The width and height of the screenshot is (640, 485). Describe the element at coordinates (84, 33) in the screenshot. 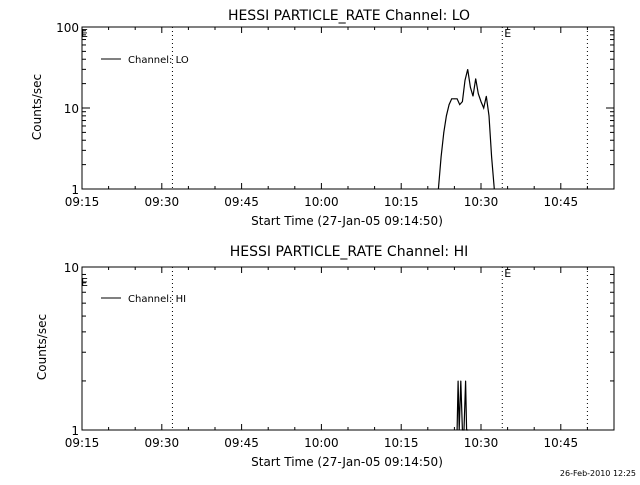

I see `edge-flag: E` at that location.